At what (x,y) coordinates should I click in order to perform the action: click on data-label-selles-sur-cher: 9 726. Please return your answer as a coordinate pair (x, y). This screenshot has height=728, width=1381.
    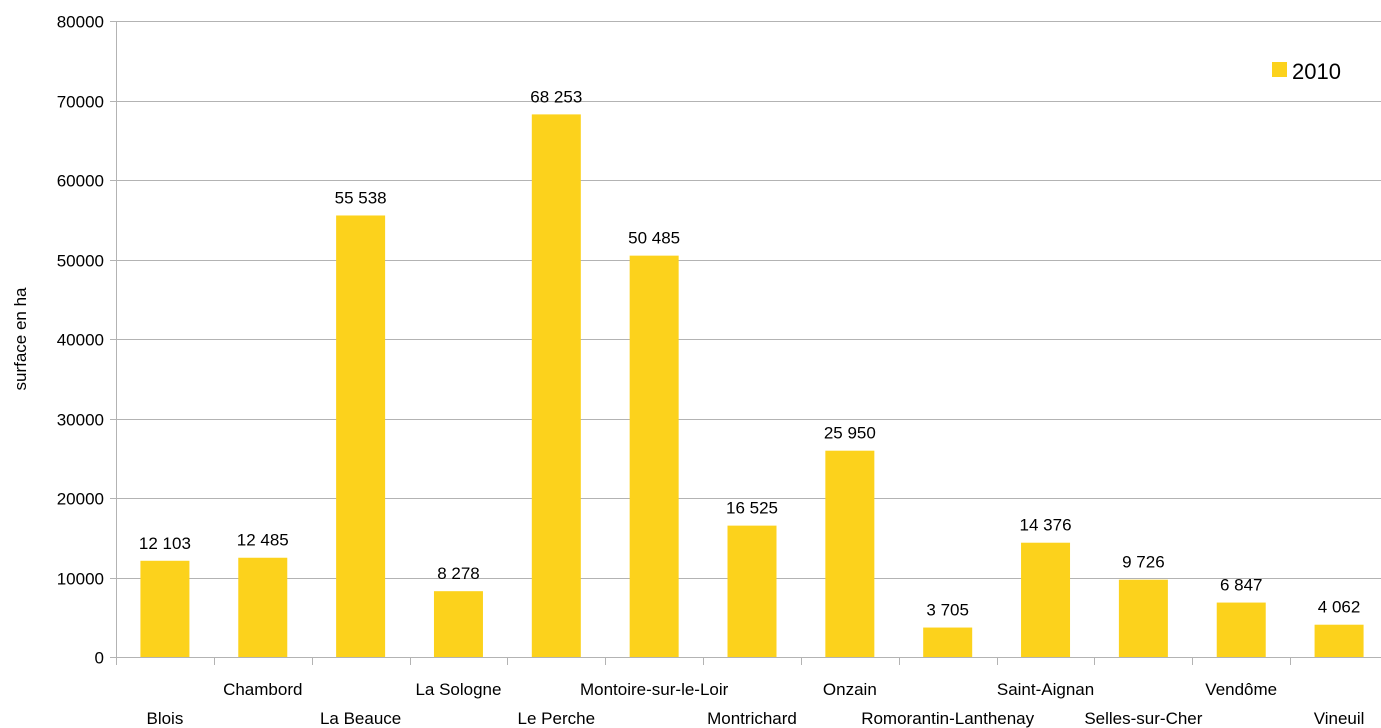
    Looking at the image, I should click on (1143, 562).